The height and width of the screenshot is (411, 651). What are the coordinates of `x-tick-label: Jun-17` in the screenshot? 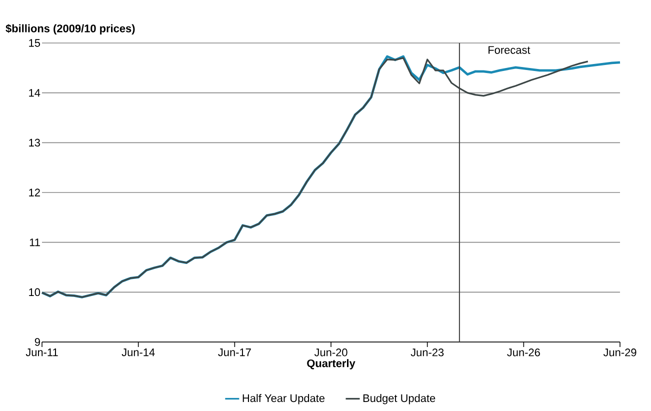 It's located at (234, 352).